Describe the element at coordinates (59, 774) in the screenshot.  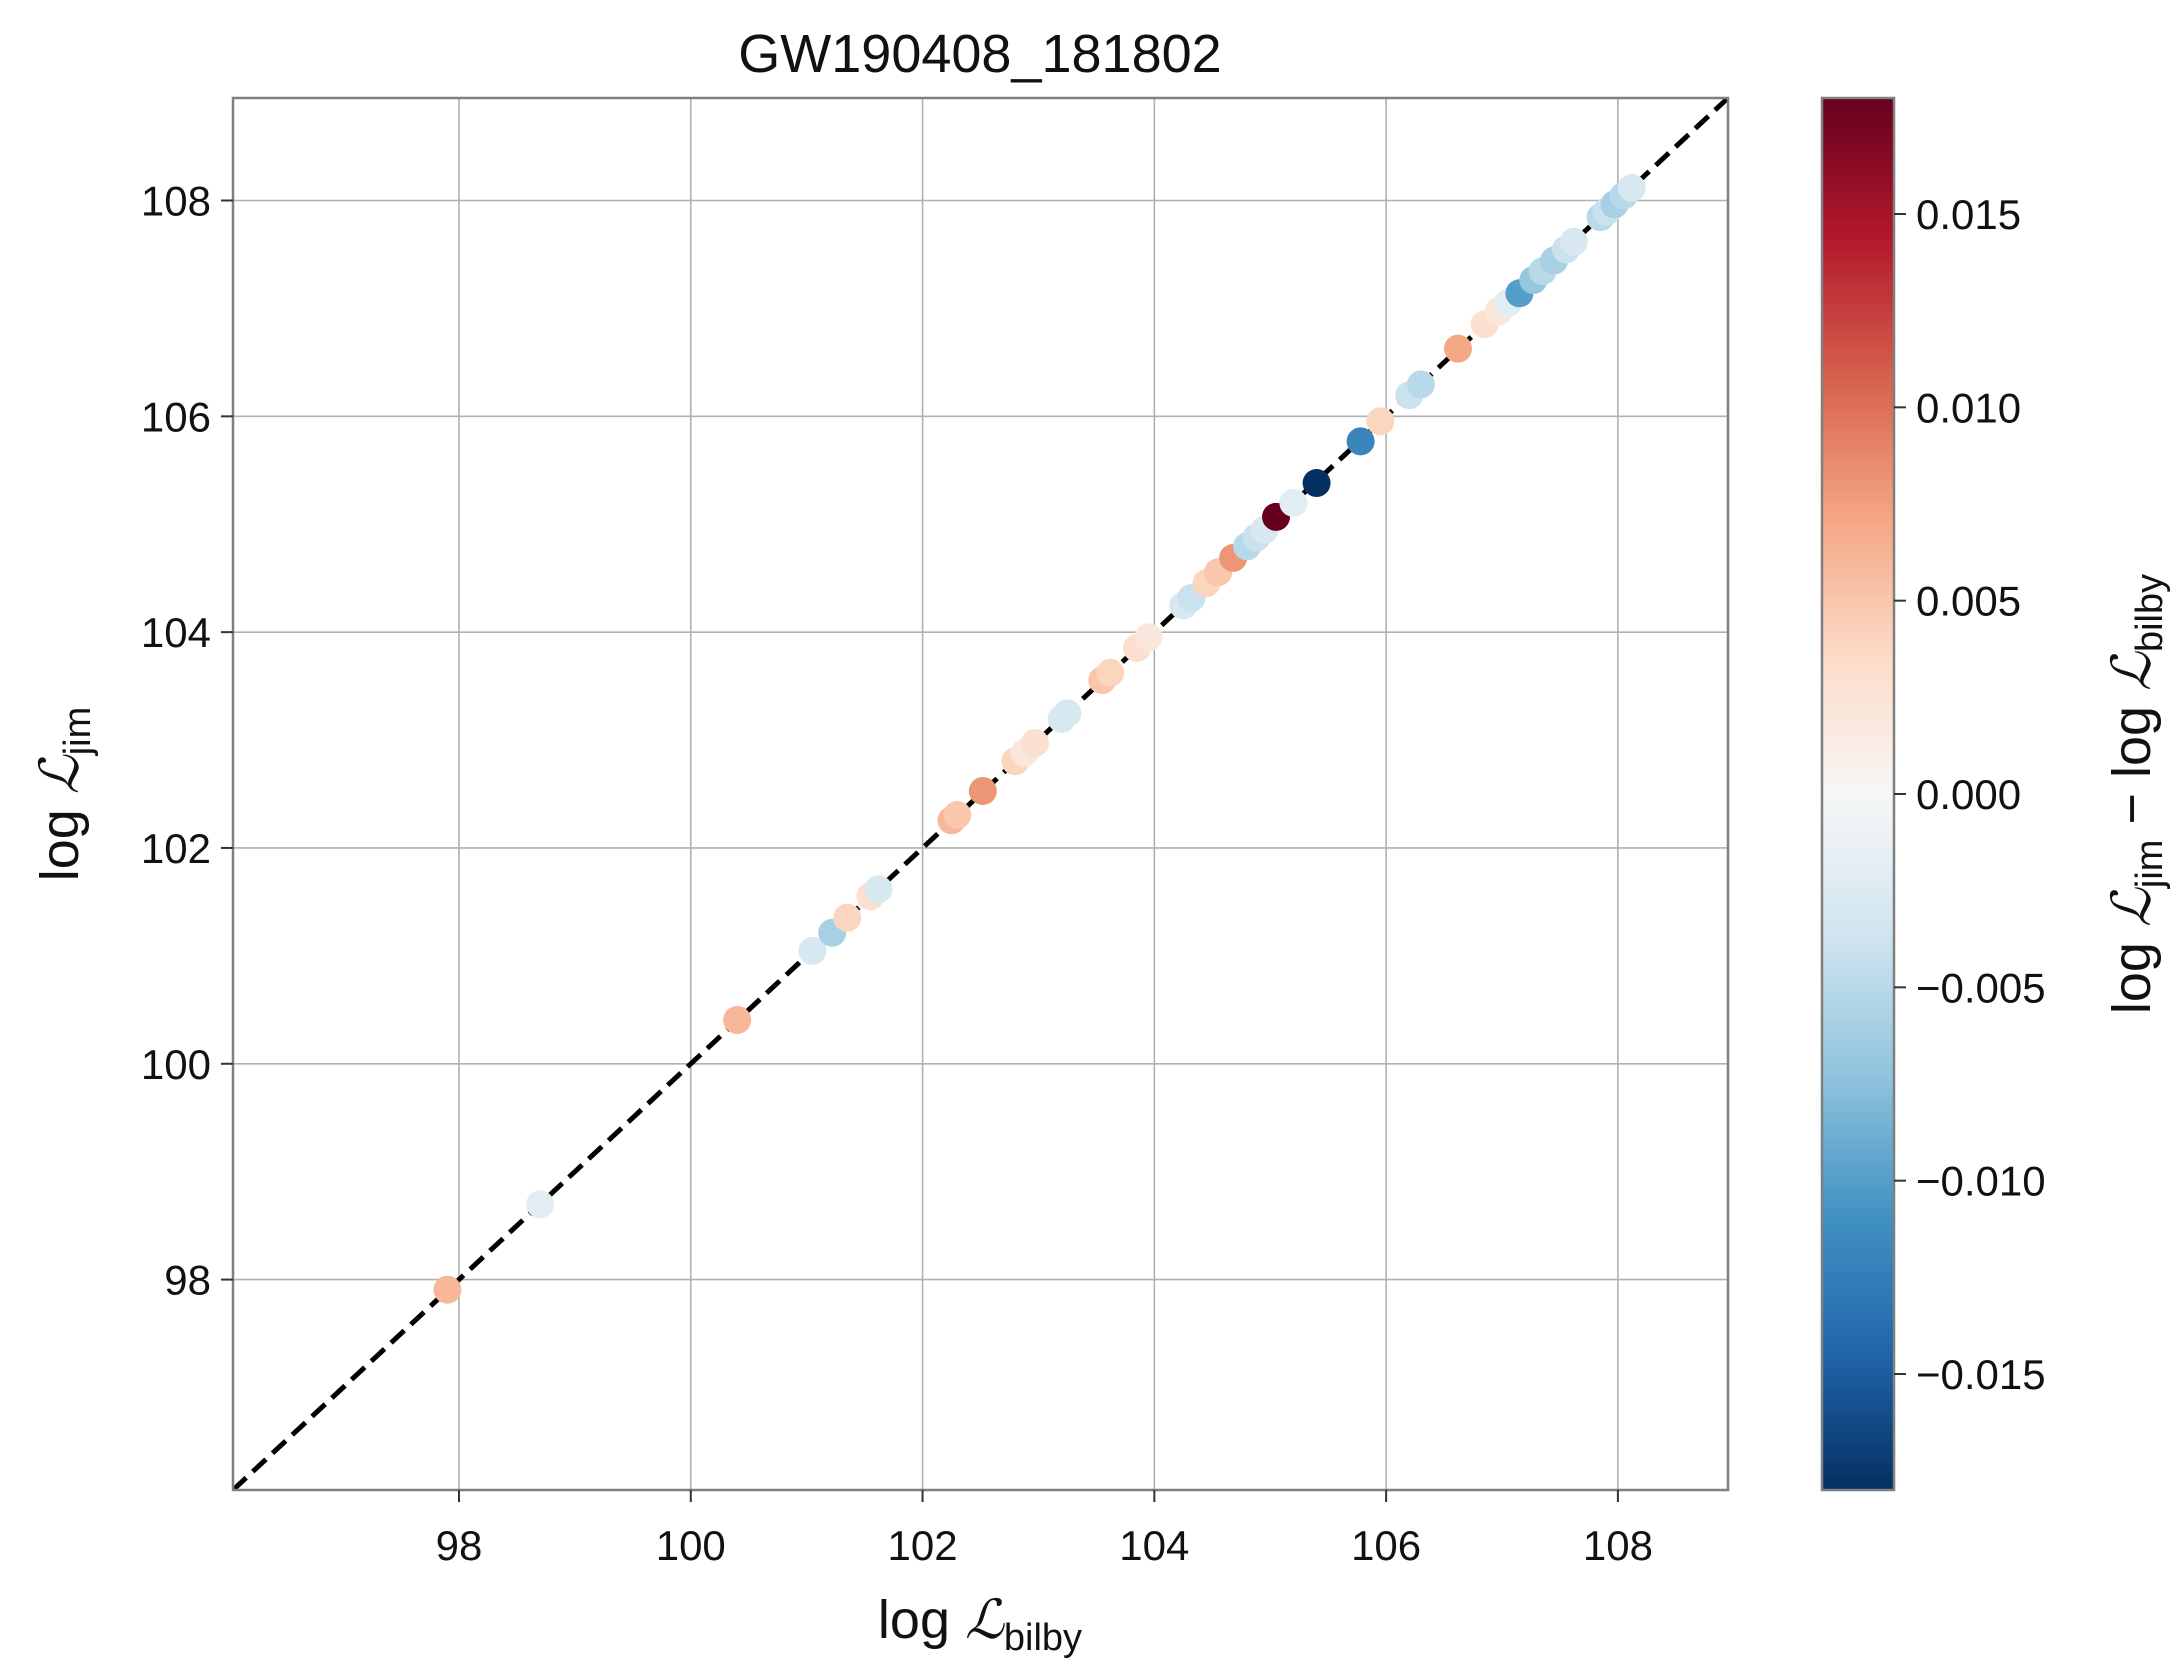
I see `y-axis-label-symbol: ℒ` at that location.